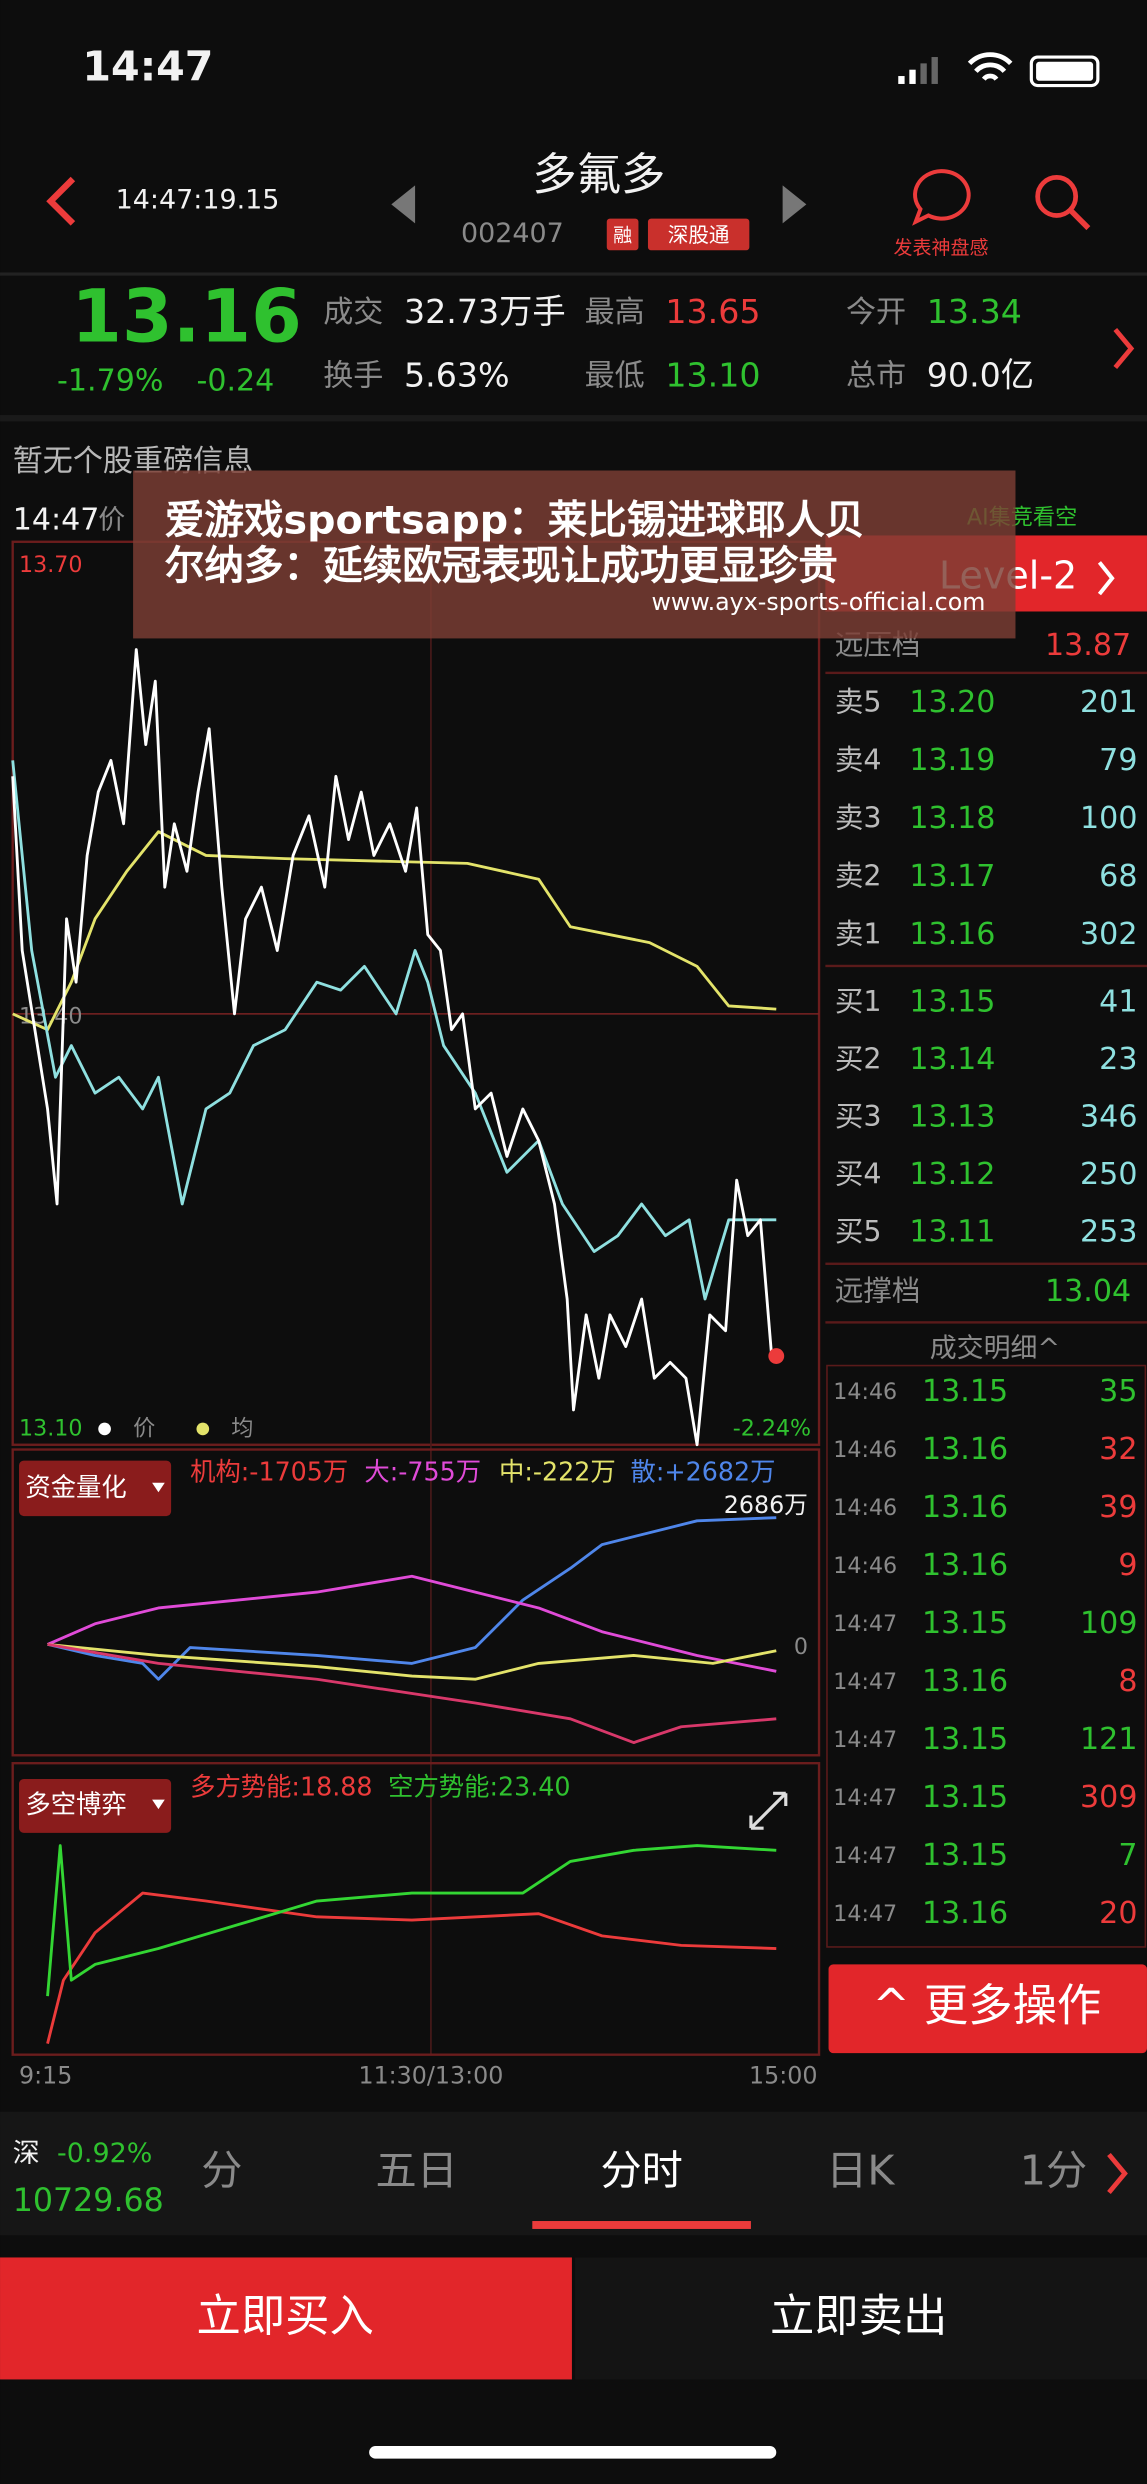 Image resolution: width=1147 pixels, height=2484 pixels. Describe the element at coordinates (876, 376) in the screenshot. I see `field-label: 总市` at that location.